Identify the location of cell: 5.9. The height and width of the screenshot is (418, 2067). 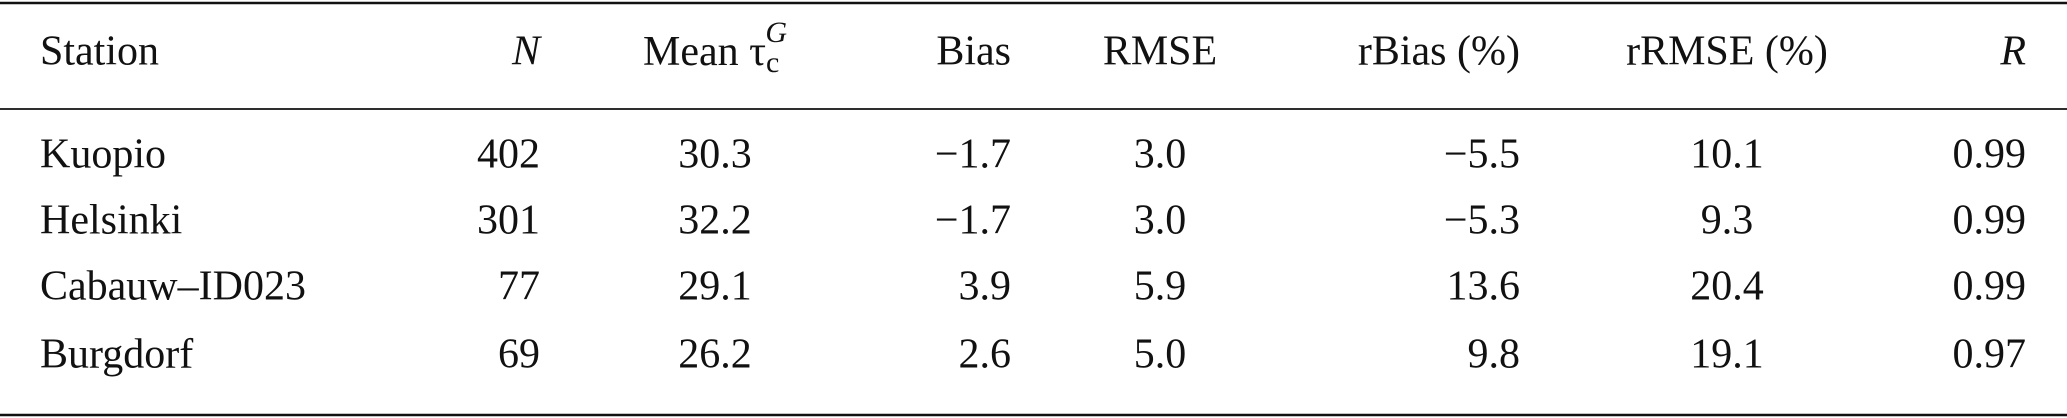
(1160, 287).